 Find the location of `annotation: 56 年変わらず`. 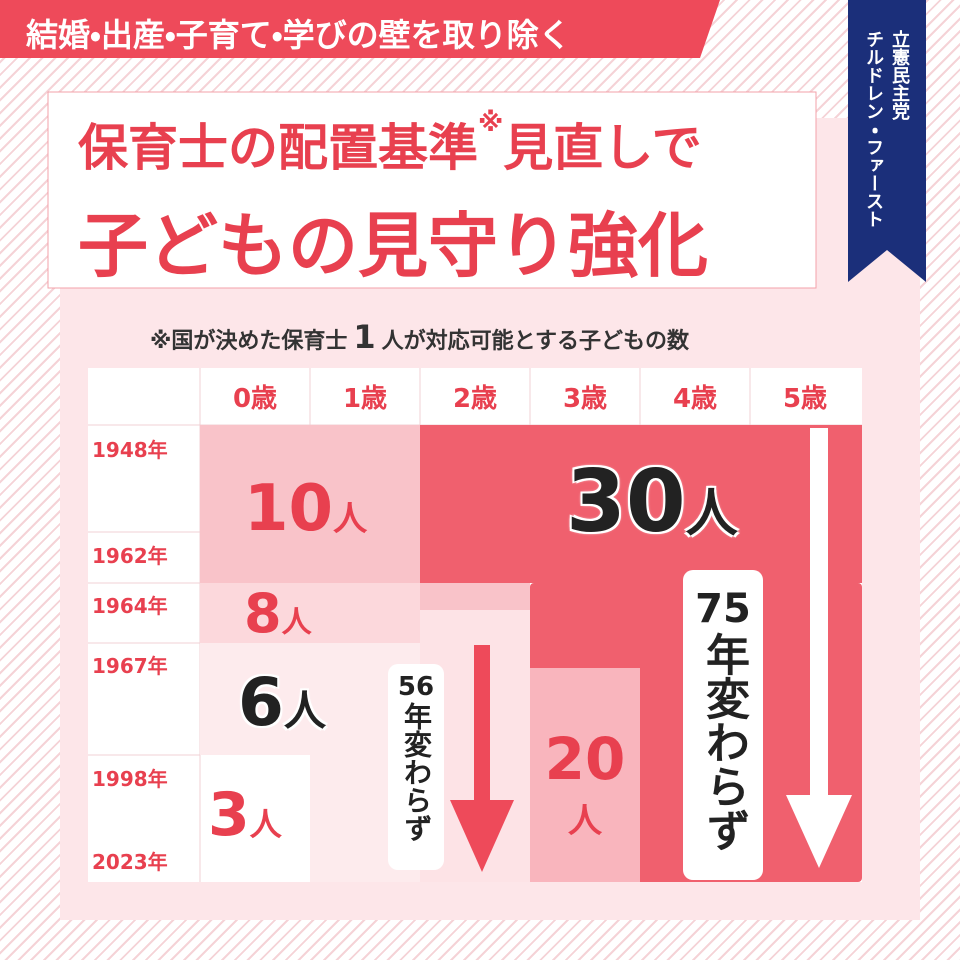

annotation: 56 年変わらず is located at coordinates (416, 757).